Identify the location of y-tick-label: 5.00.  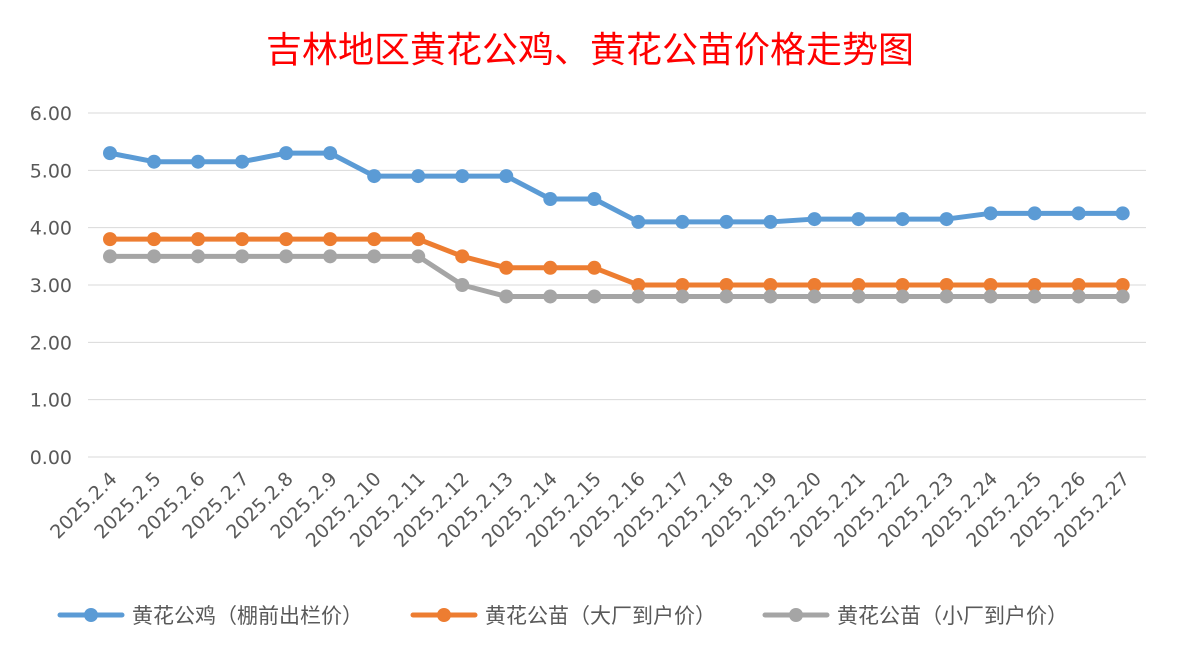
(51, 171).